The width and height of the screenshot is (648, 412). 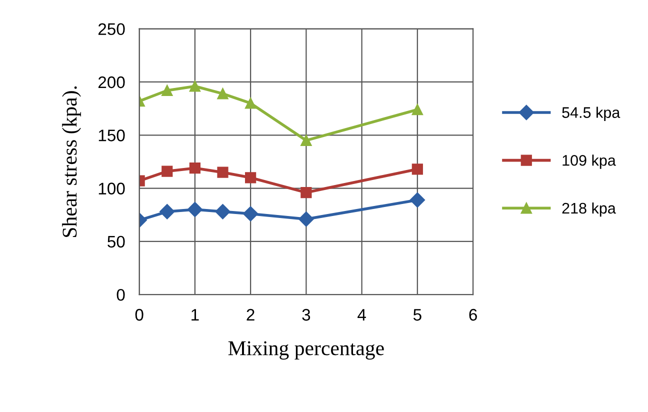 I want to click on x-tick-label: 4, so click(x=362, y=315).